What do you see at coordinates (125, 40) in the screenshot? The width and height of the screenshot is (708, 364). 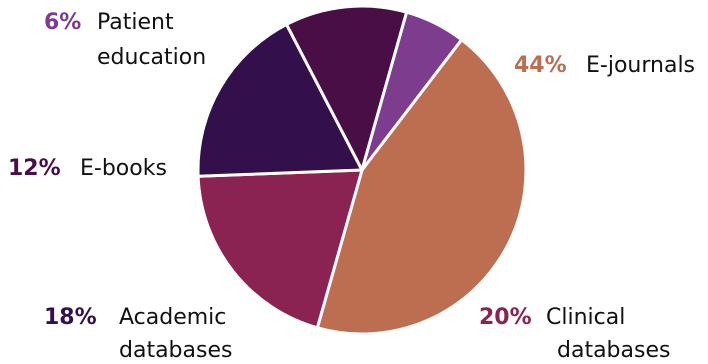 I see `label-patient-education: 6% Patient education` at bounding box center [125, 40].